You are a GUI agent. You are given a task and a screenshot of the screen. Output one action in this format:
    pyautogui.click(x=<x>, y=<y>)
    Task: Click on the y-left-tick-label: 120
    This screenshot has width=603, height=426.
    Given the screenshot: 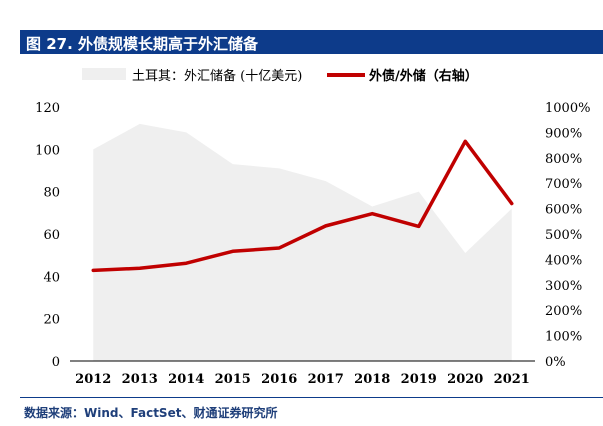 What is the action you would take?
    pyautogui.click(x=47, y=108)
    